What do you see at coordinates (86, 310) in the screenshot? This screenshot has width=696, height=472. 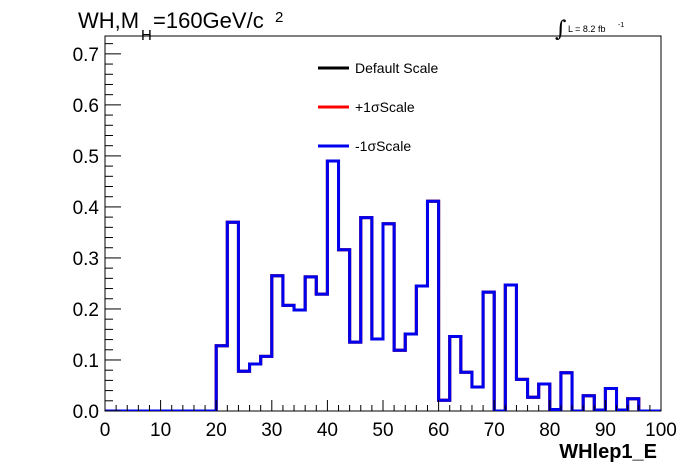 I see `y-tick-label: 0.2` at bounding box center [86, 310].